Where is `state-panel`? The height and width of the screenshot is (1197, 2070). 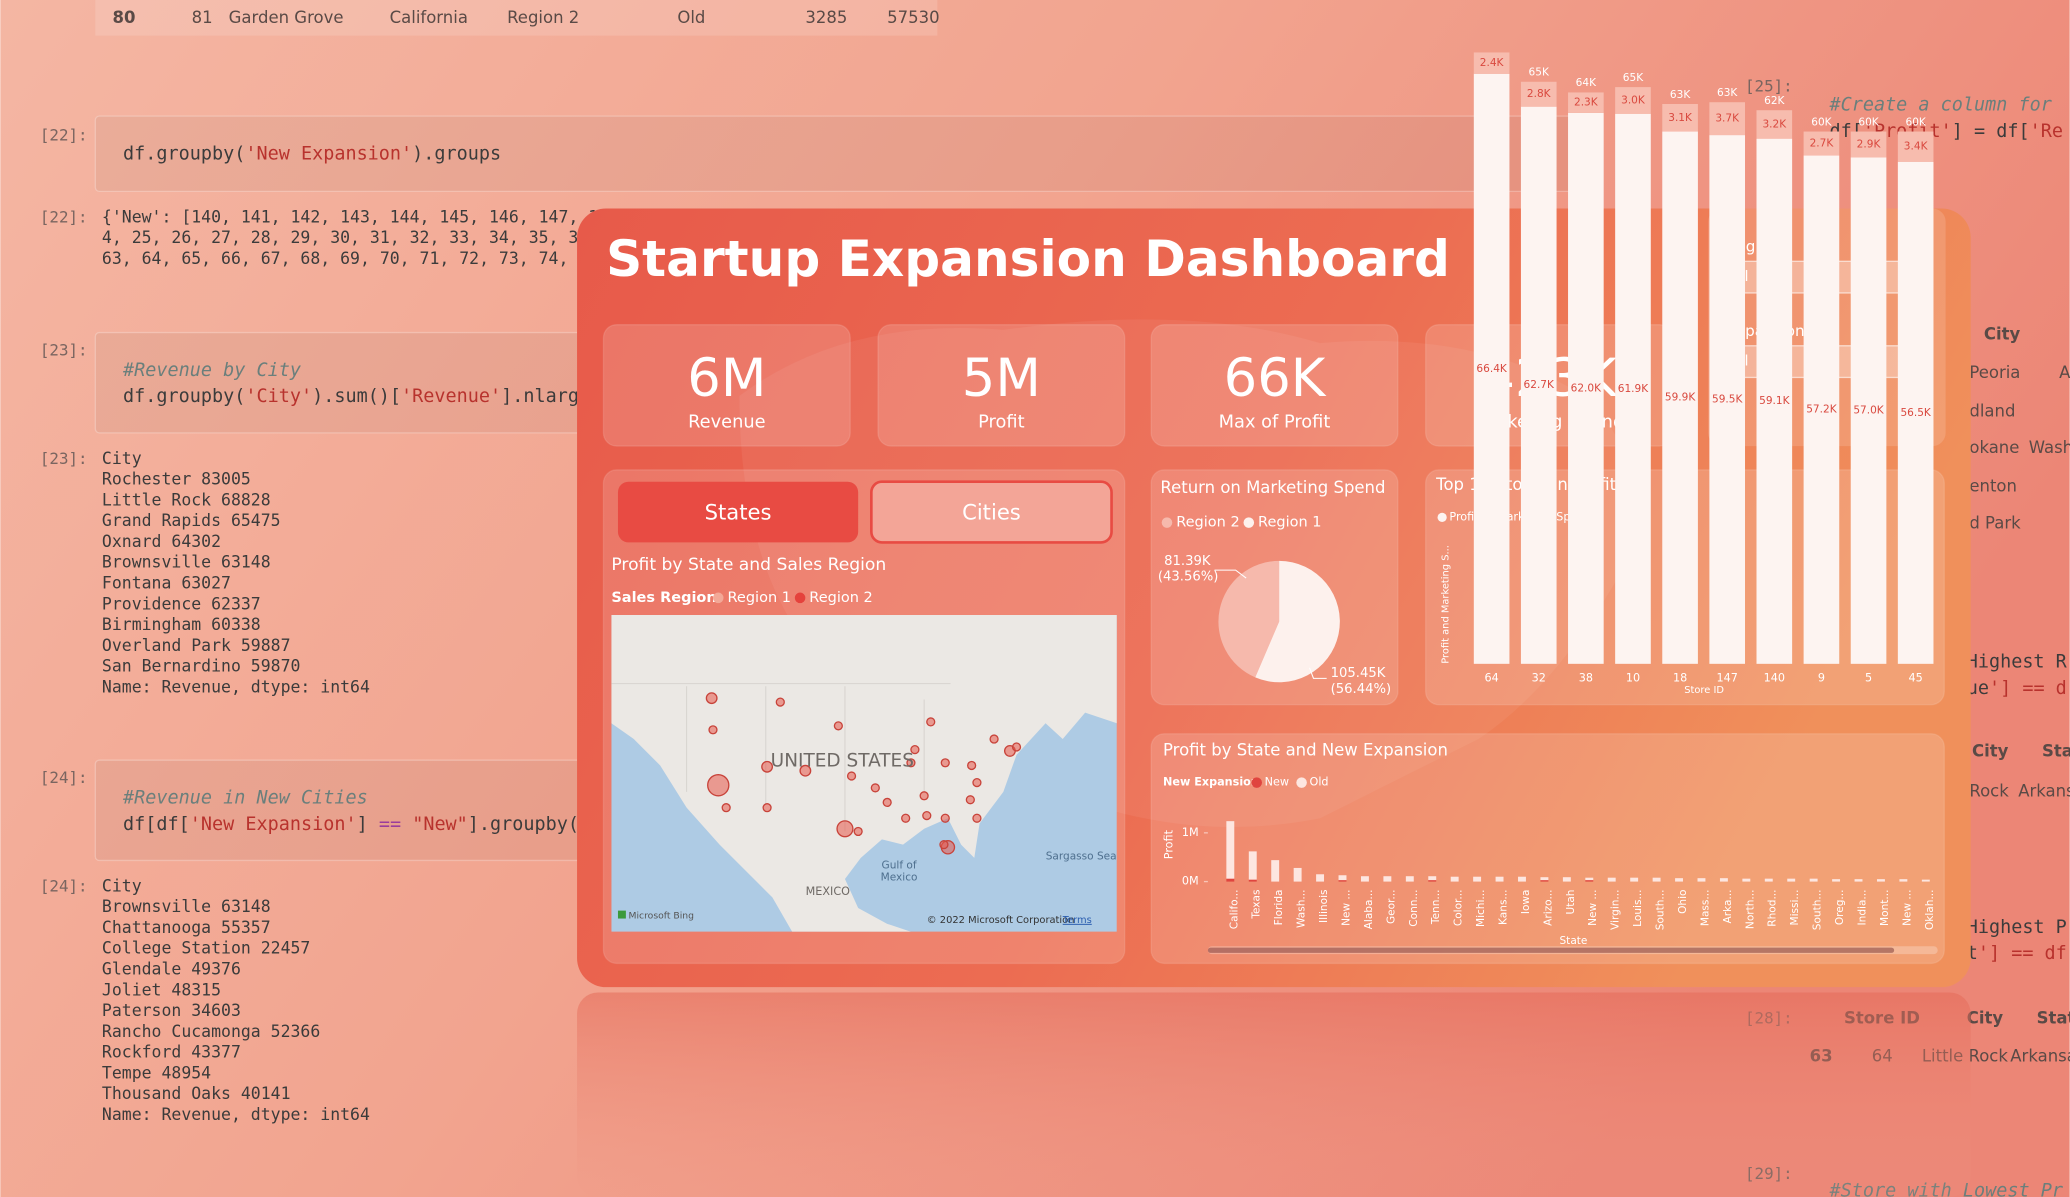
state-panel is located at coordinates (1547, 849).